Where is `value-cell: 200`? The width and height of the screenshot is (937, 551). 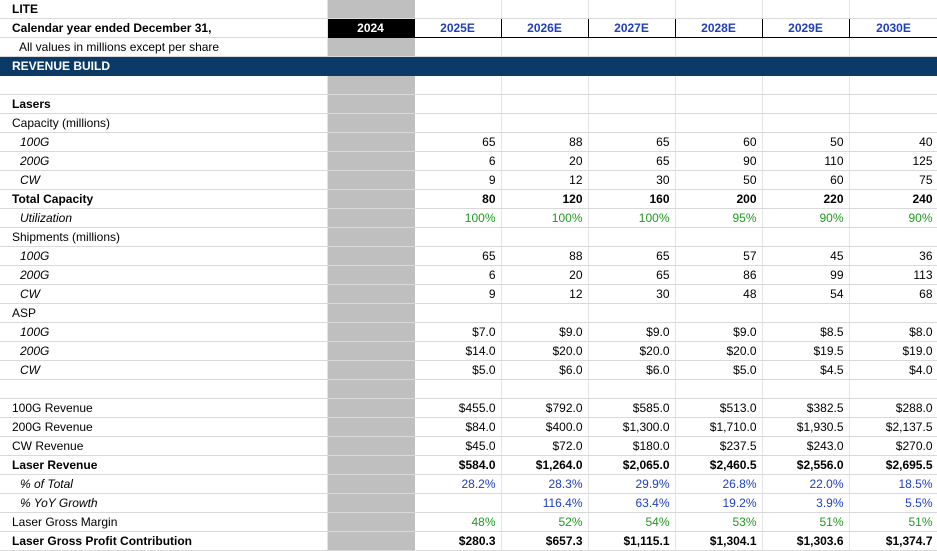
value-cell: 200 is located at coordinates (719, 199).